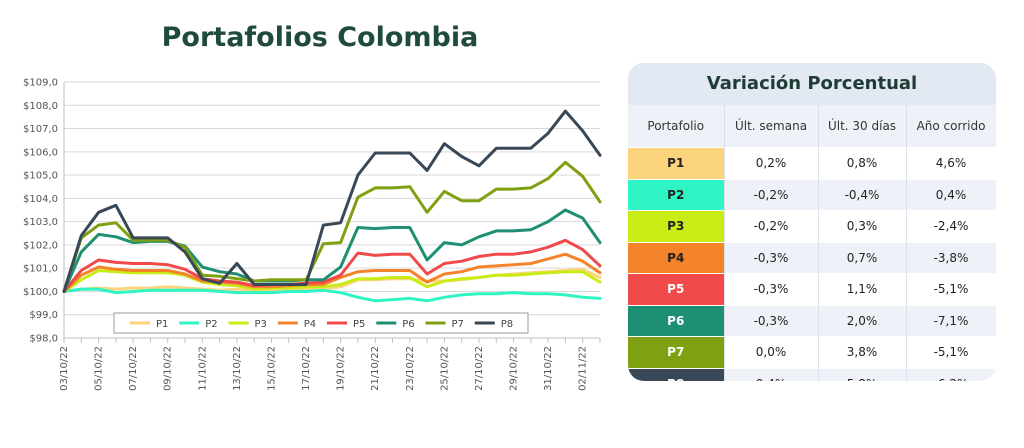 Image resolution: width=1024 pixels, height=448 pixels. I want to click on portfolio-name-cell: P2, so click(676, 194).